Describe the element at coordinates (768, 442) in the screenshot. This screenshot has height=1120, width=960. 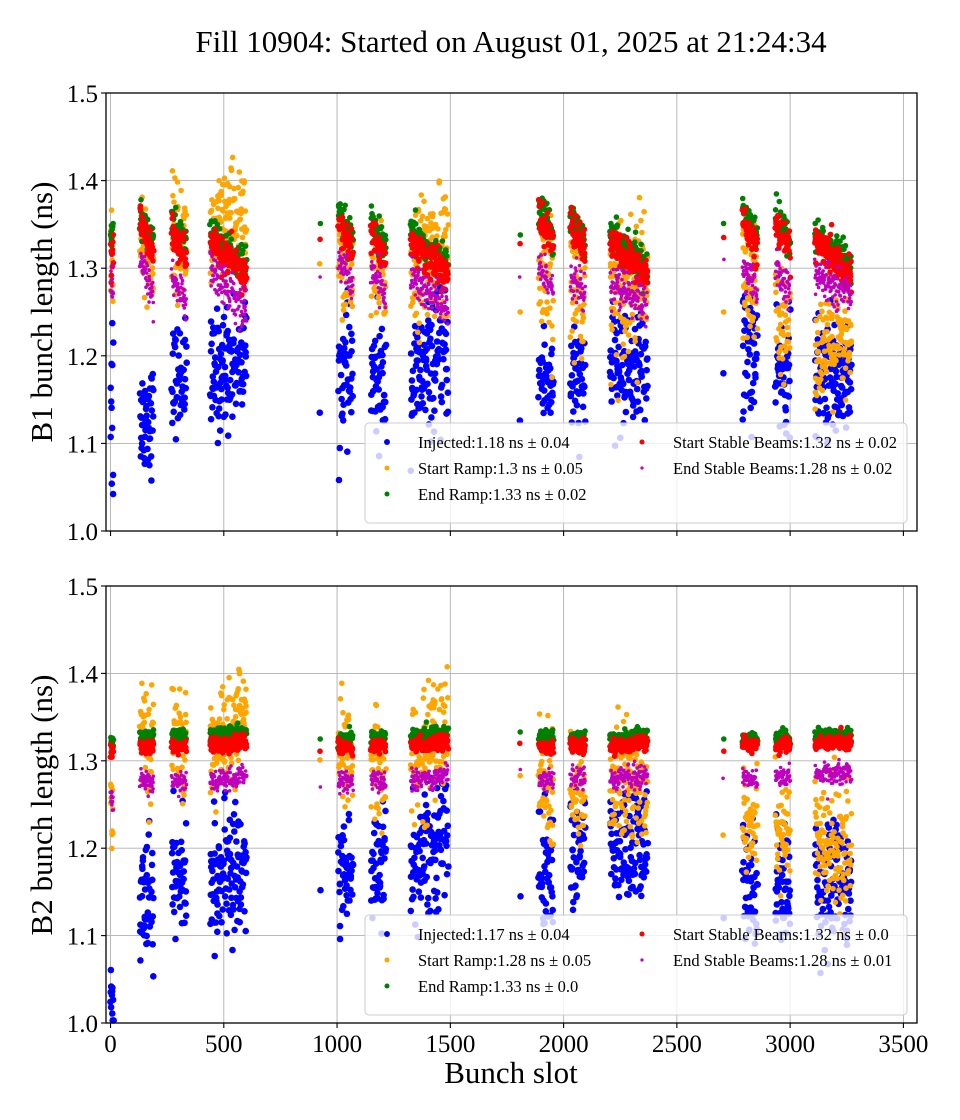
I see `legend-item: Start Stable Beams:1.32 ns ± 0.02` at that location.